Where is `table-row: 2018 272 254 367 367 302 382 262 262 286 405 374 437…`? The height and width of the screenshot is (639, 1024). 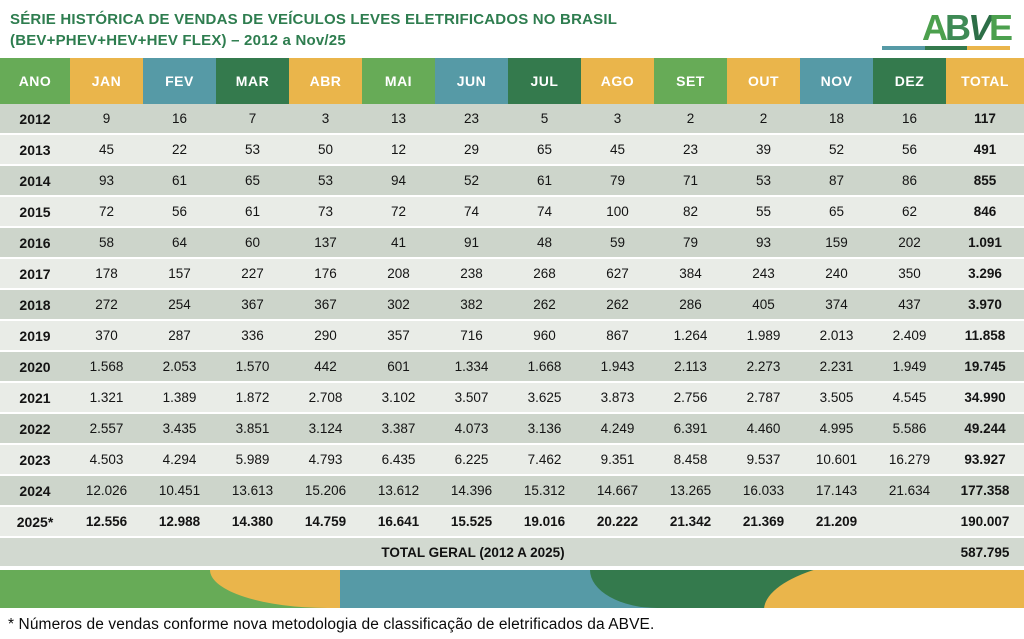
table-row: 2018 272 254 367 367 302 382 262 262 286 405 374 437… is located at coordinates (512, 305).